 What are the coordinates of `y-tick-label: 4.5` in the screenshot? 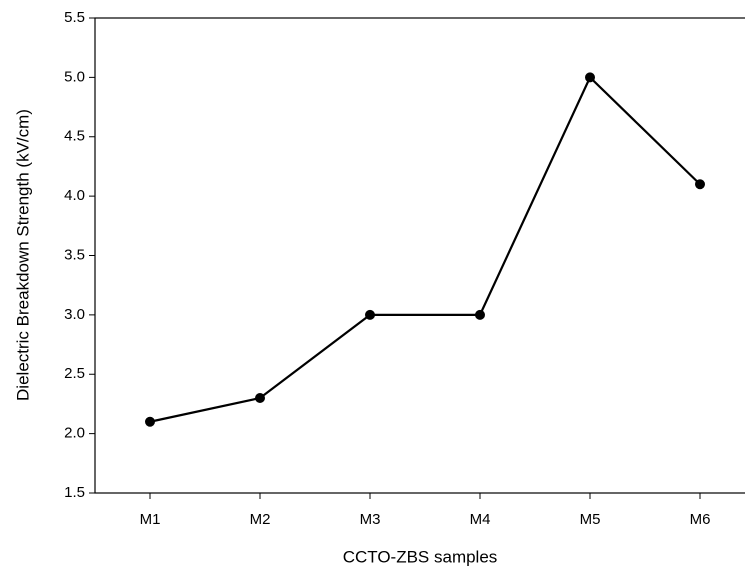 It's located at (74, 136).